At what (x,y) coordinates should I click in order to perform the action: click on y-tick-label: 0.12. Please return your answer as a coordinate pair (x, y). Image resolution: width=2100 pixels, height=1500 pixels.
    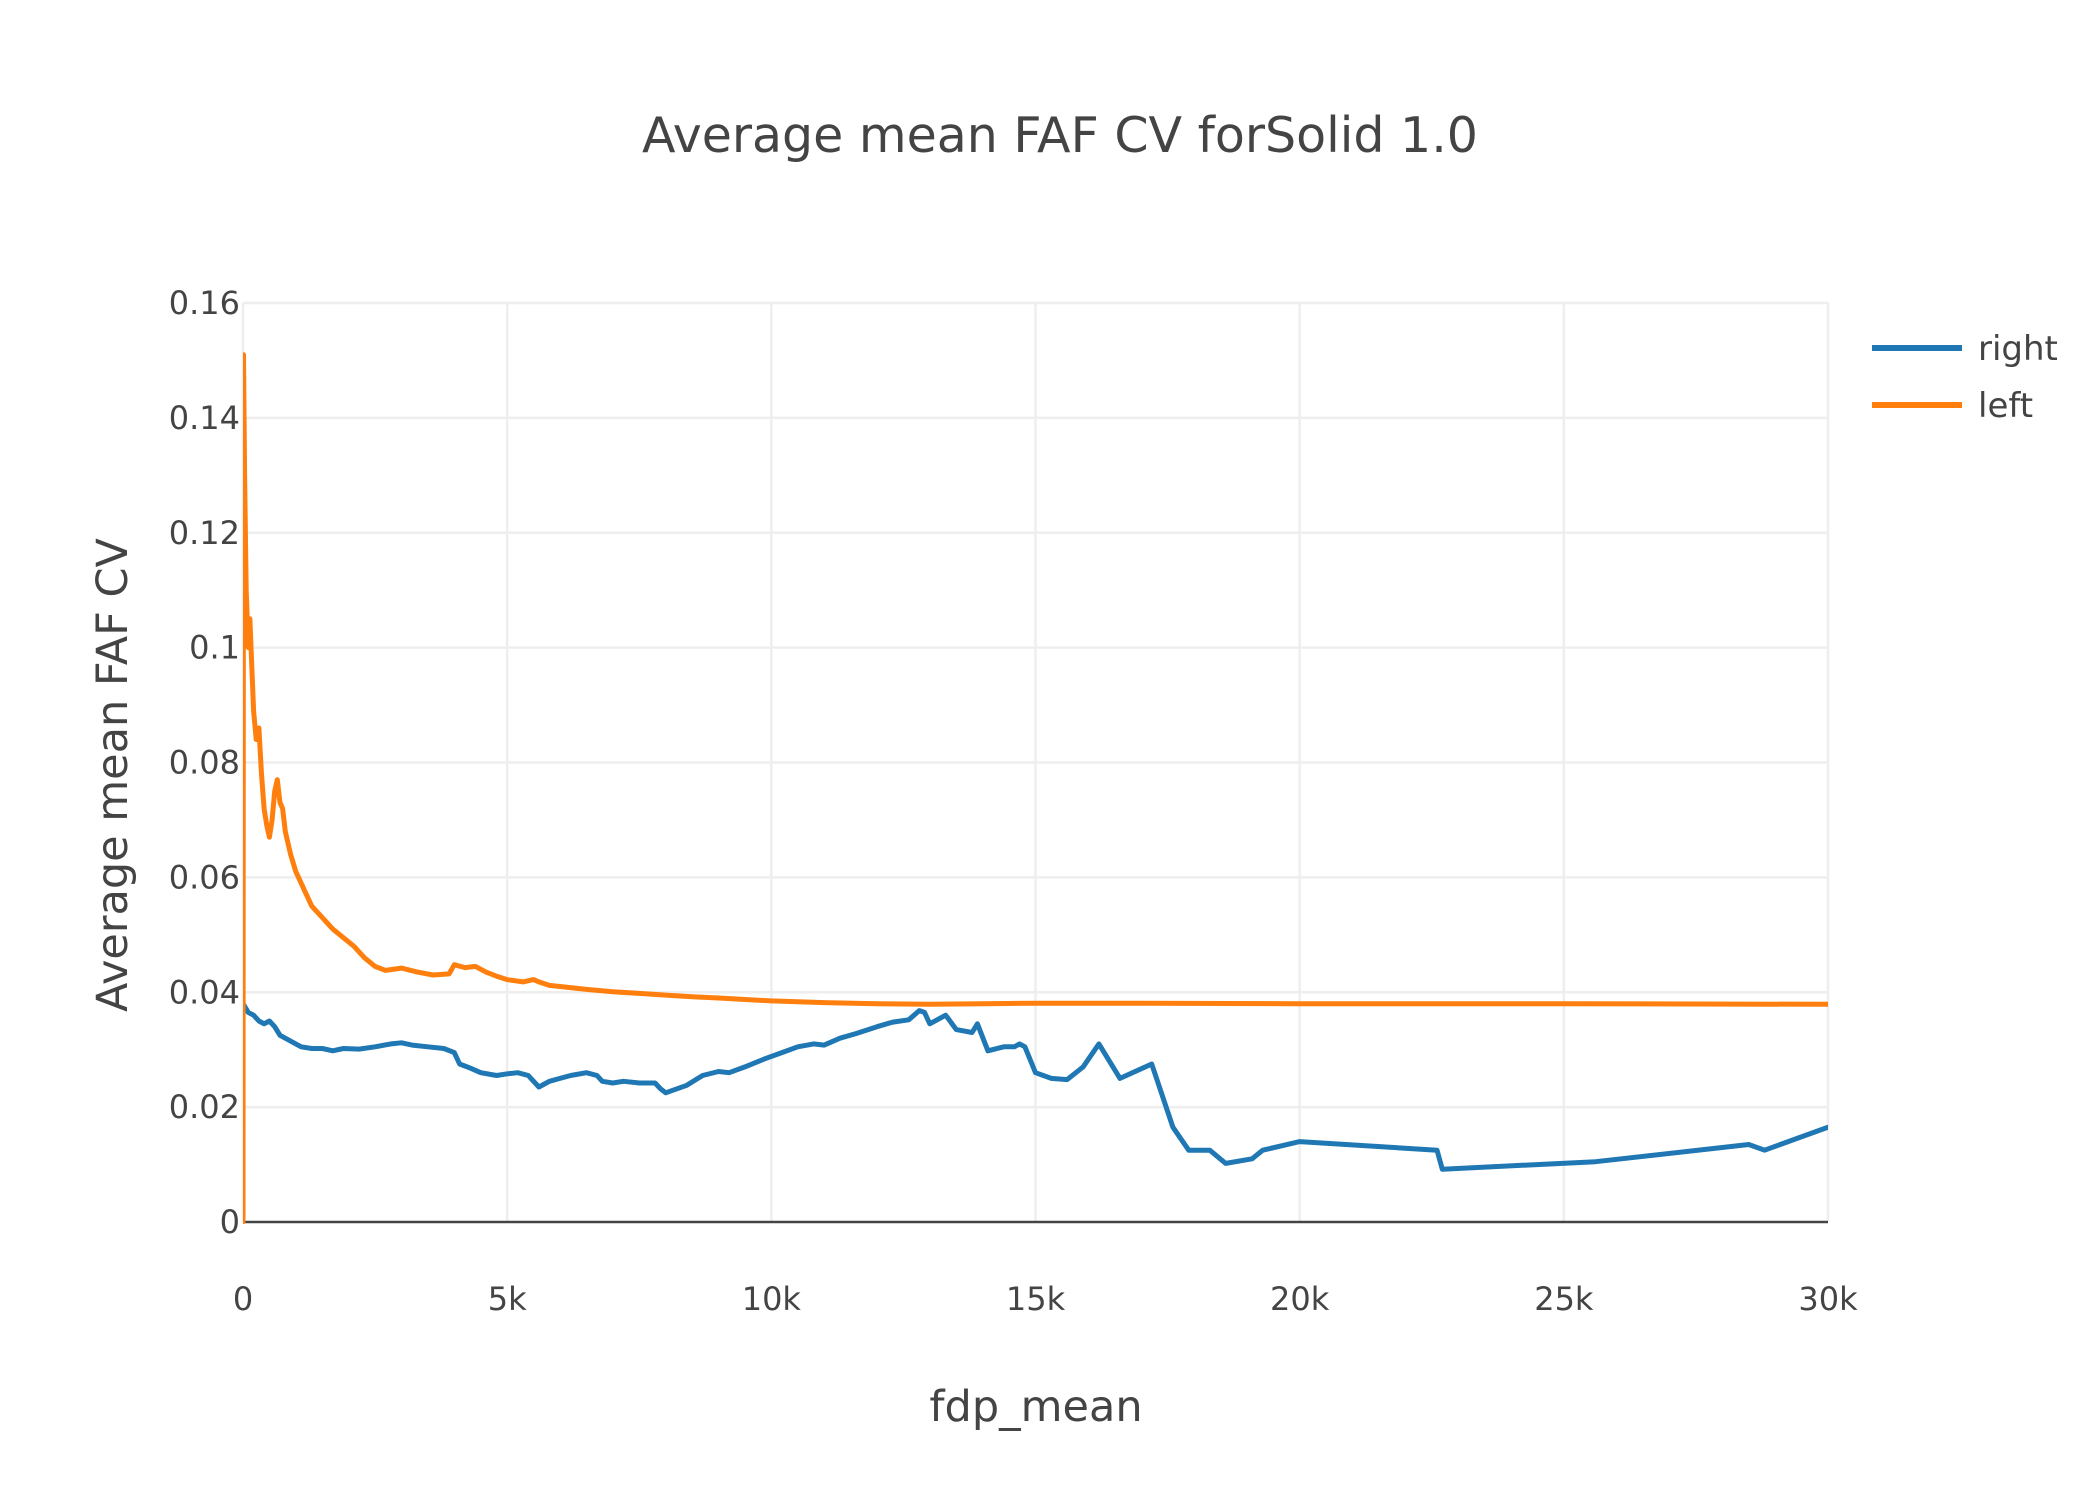
    Looking at the image, I should click on (204, 533).